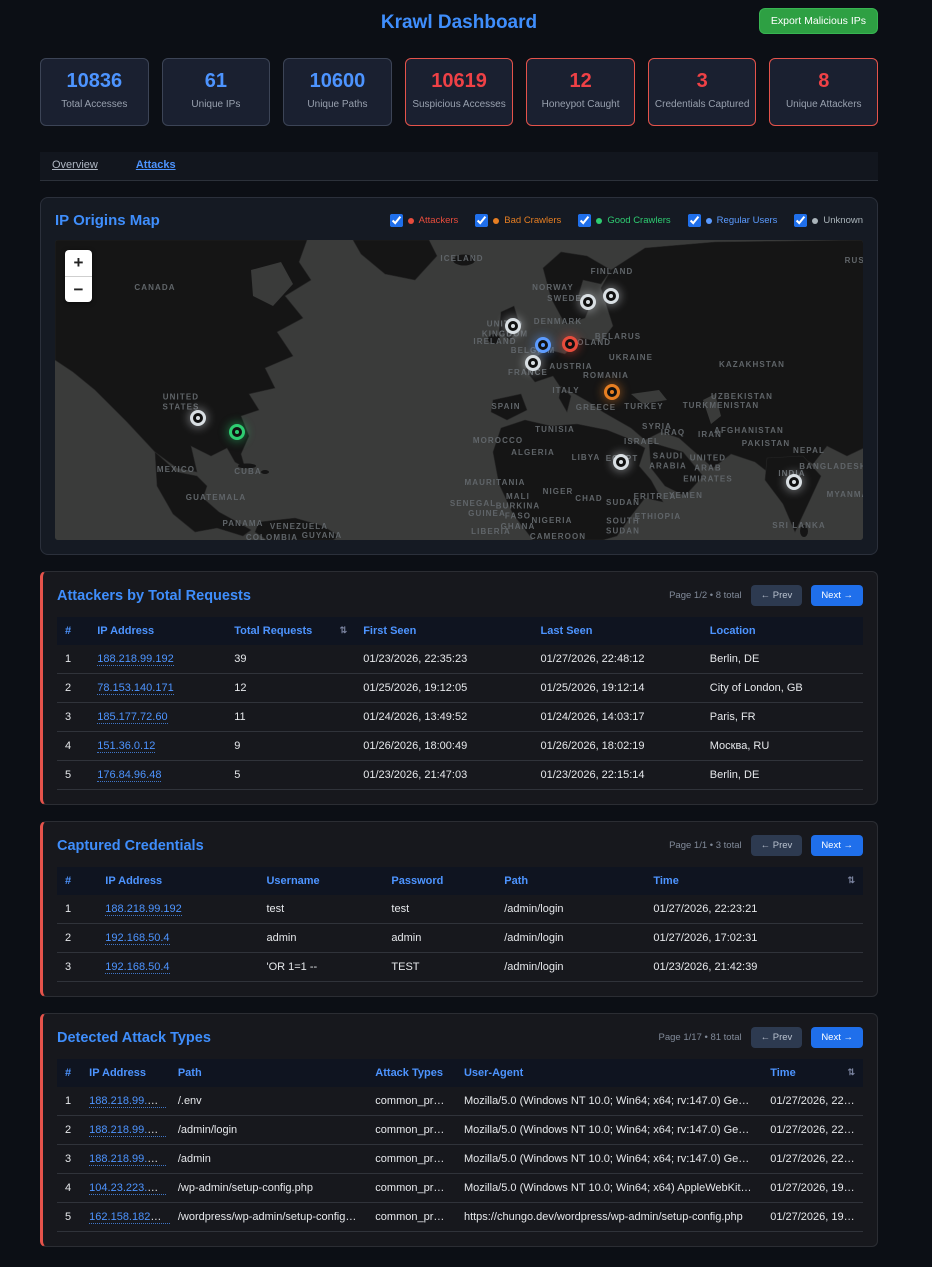  What do you see at coordinates (438, 220) in the screenshot?
I see `legend-label: Attackers` at bounding box center [438, 220].